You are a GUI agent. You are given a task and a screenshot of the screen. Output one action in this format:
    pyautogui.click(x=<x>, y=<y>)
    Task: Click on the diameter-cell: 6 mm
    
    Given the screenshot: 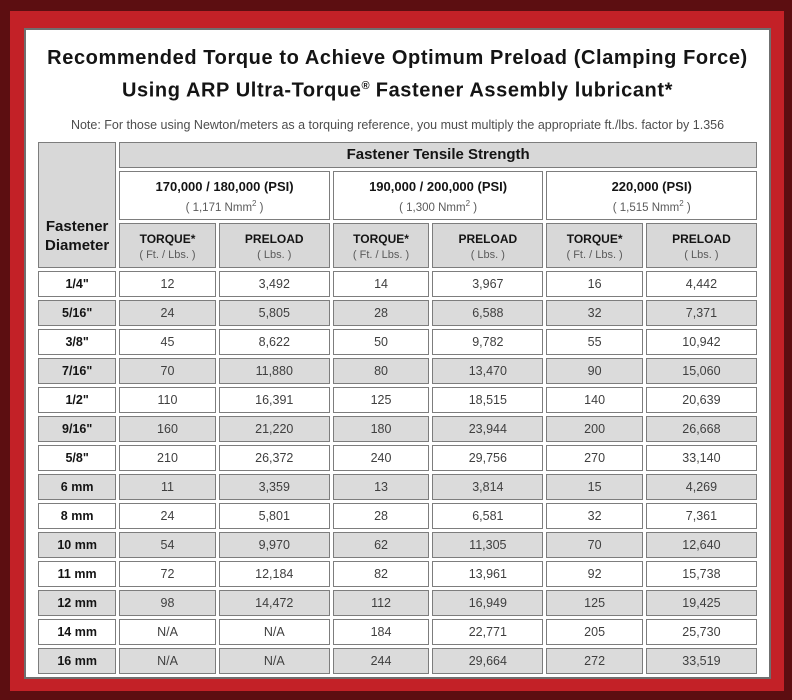 What is the action you would take?
    pyautogui.click(x=77, y=486)
    